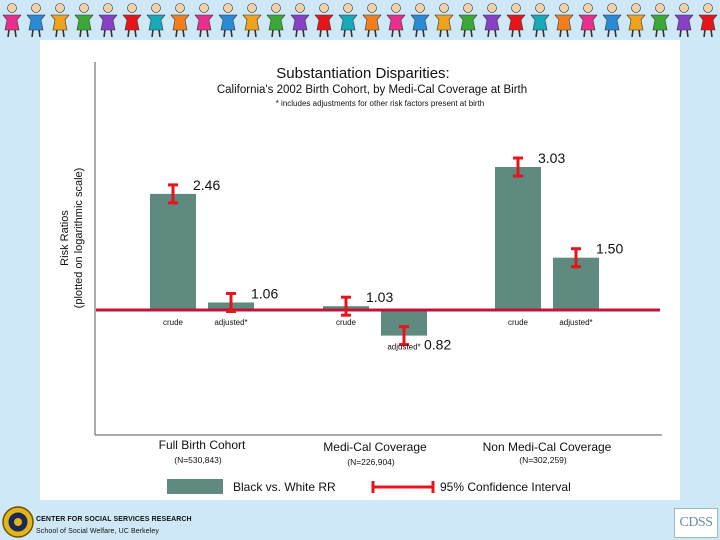  Describe the element at coordinates (18, 522) in the screenshot. I see `uc-berkeley-seal-icon` at that location.